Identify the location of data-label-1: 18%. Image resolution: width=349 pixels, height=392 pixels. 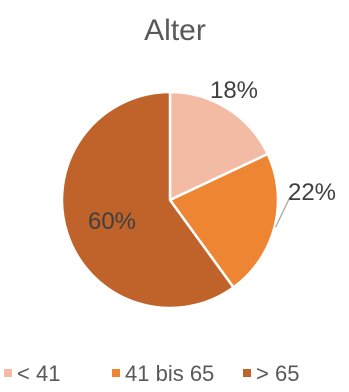
(234, 90).